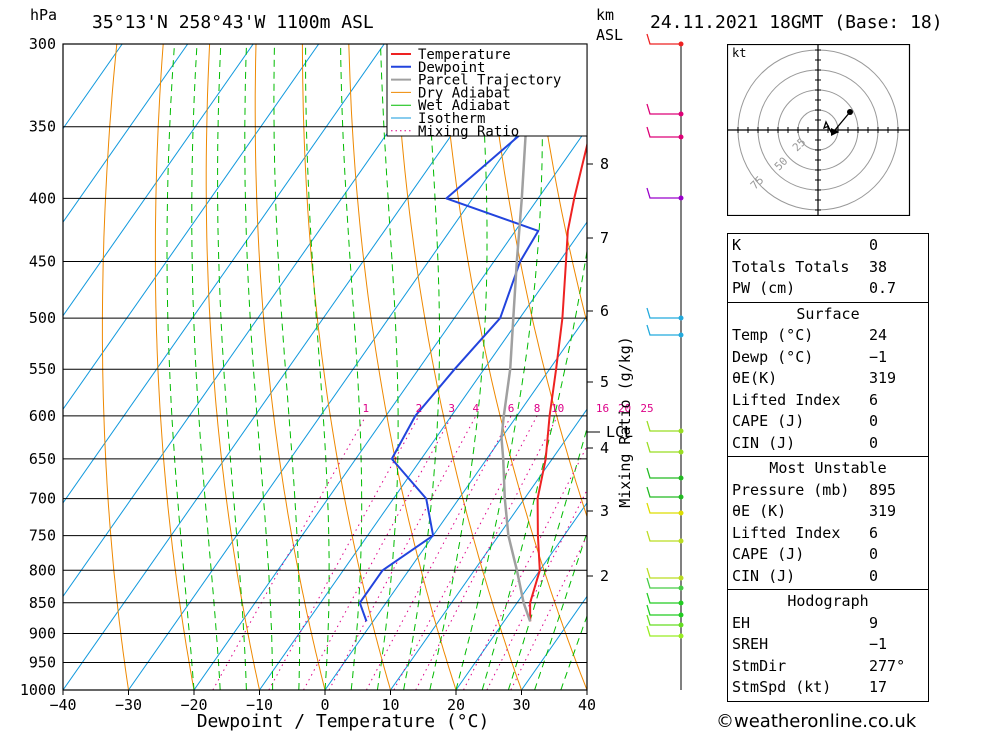 Image resolution: width=1000 pixels, height=733 pixels. I want to click on legend-entry: Wet Adiabat, so click(464, 106).